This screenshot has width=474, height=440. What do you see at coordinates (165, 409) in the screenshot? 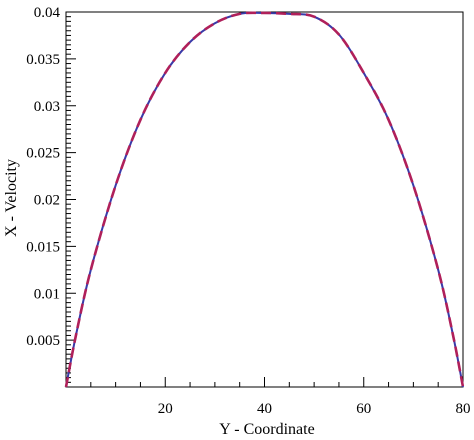
I see `x-tick-label: 20` at bounding box center [165, 409].